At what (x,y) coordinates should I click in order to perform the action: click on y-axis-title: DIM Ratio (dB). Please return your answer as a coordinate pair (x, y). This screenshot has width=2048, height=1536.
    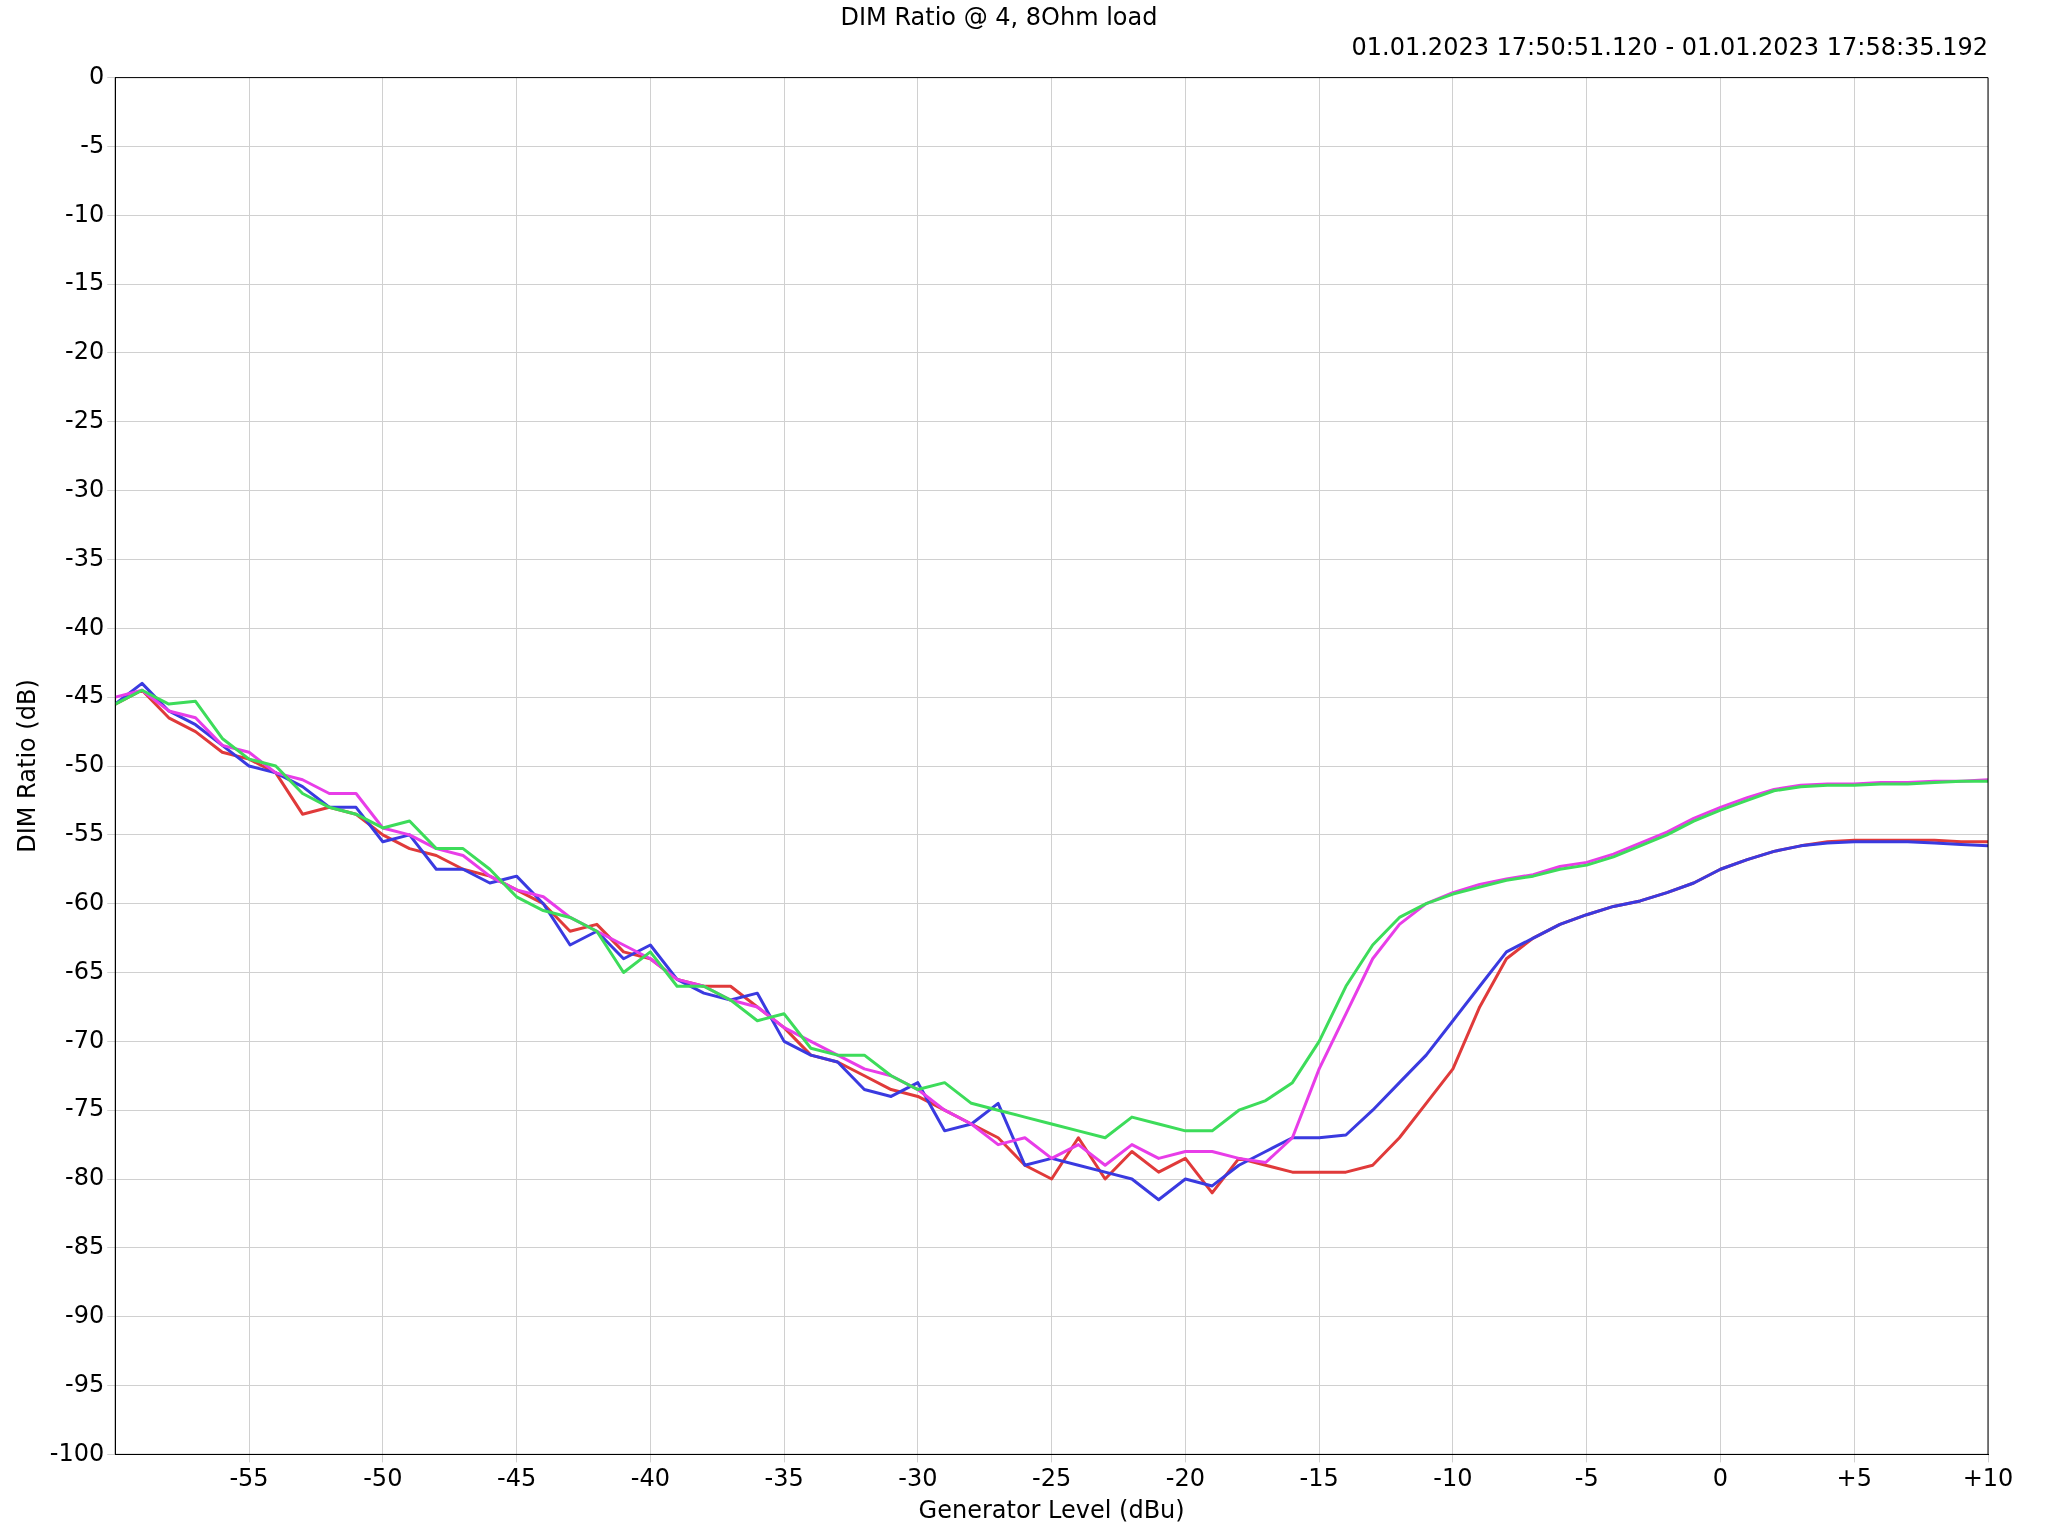
    Looking at the image, I should click on (26, 766).